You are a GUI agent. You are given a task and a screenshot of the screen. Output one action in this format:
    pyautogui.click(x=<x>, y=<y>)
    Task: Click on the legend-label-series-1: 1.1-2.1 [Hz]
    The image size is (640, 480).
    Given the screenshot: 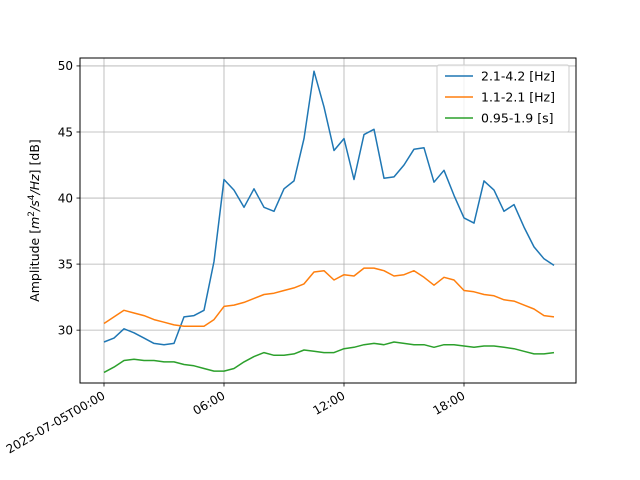 What is the action you would take?
    pyautogui.click(x=518, y=97)
    